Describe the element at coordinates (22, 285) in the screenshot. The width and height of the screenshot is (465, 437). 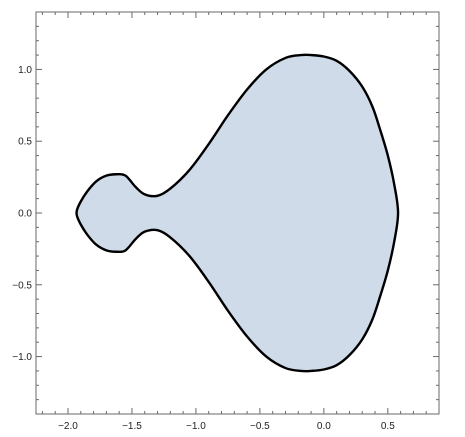
I see `y-tick-label: −0.5` at that location.